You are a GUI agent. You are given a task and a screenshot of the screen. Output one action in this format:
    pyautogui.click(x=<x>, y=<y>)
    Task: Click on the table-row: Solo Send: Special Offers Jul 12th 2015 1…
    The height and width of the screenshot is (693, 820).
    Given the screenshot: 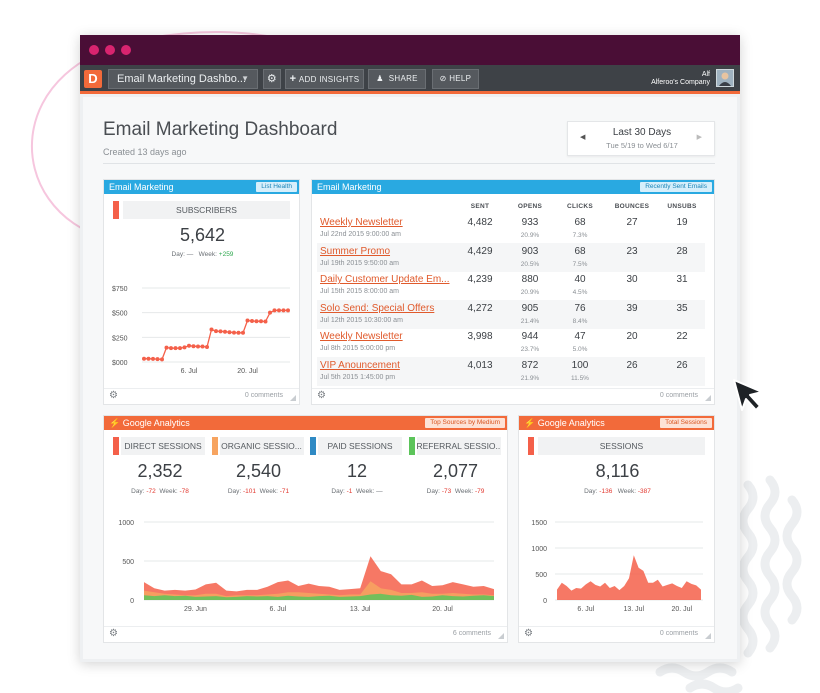 What is the action you would take?
    pyautogui.click(x=511, y=314)
    